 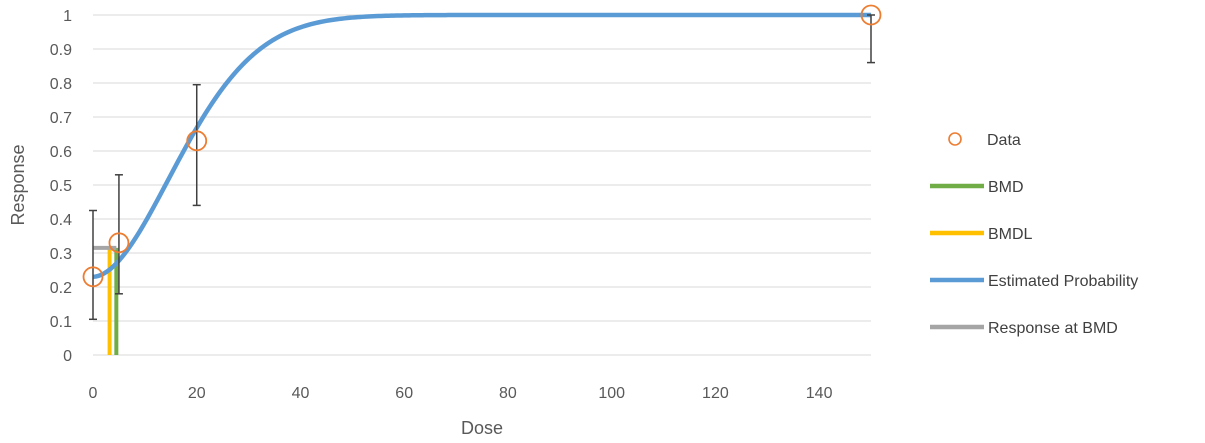 I want to click on y-tick-label: 0.1, so click(x=61, y=322).